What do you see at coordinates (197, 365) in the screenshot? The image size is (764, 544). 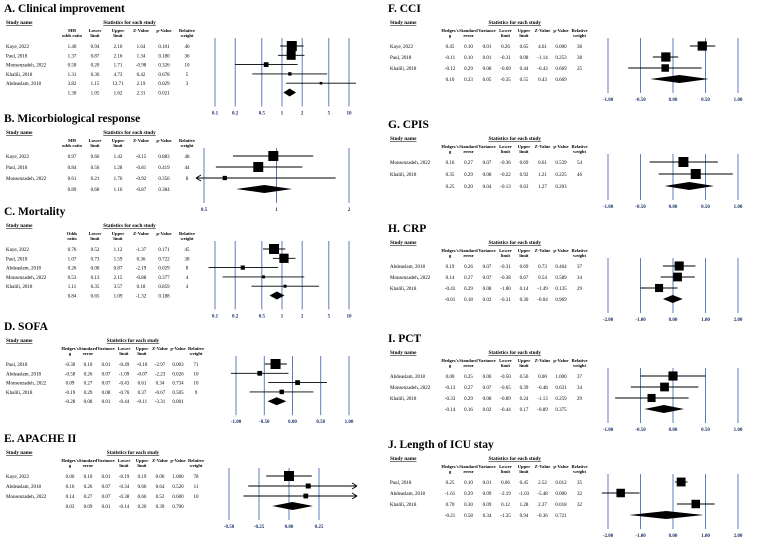 I see `cell-value: 71` at bounding box center [197, 365].